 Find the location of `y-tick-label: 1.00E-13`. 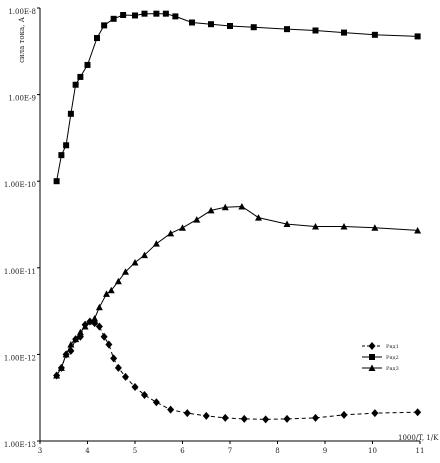

y-tick-label: 1.00E-13 is located at coordinates (20, 445).